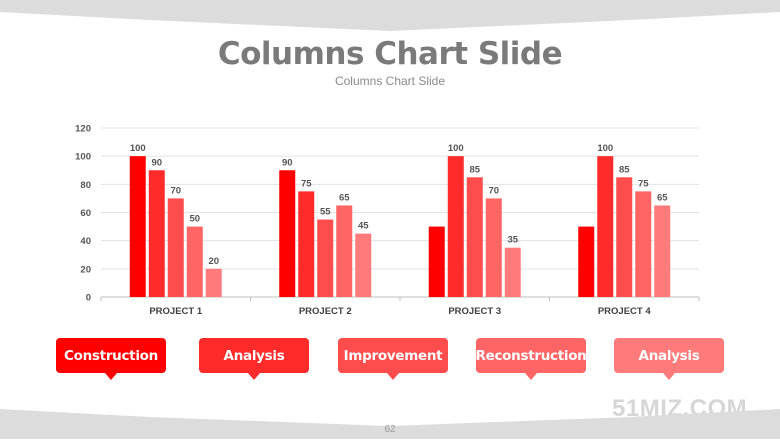  What do you see at coordinates (390, 429) in the screenshot?
I see `page-number: 62` at bounding box center [390, 429].